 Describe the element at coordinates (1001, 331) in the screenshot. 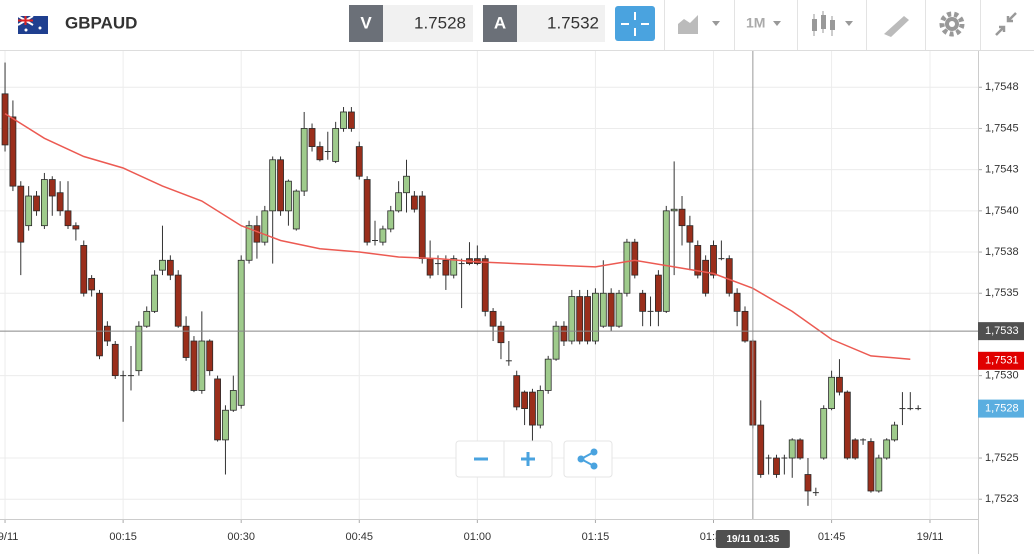

I see `crosshair-y-badge` at that location.